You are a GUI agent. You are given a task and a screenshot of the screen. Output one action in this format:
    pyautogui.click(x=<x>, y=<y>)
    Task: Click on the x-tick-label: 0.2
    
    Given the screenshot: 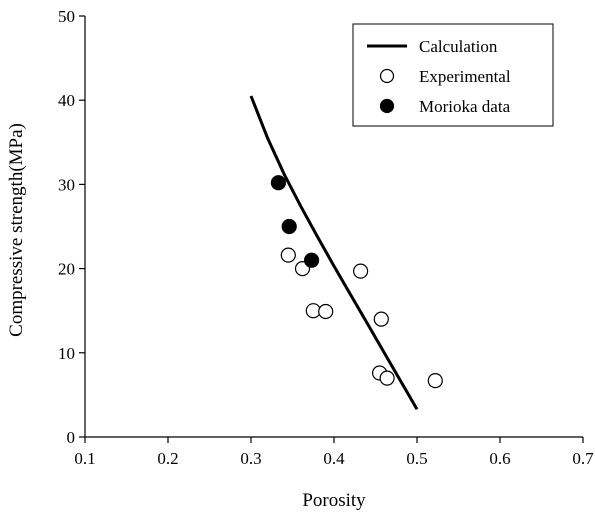 What is the action you would take?
    pyautogui.click(x=167, y=458)
    